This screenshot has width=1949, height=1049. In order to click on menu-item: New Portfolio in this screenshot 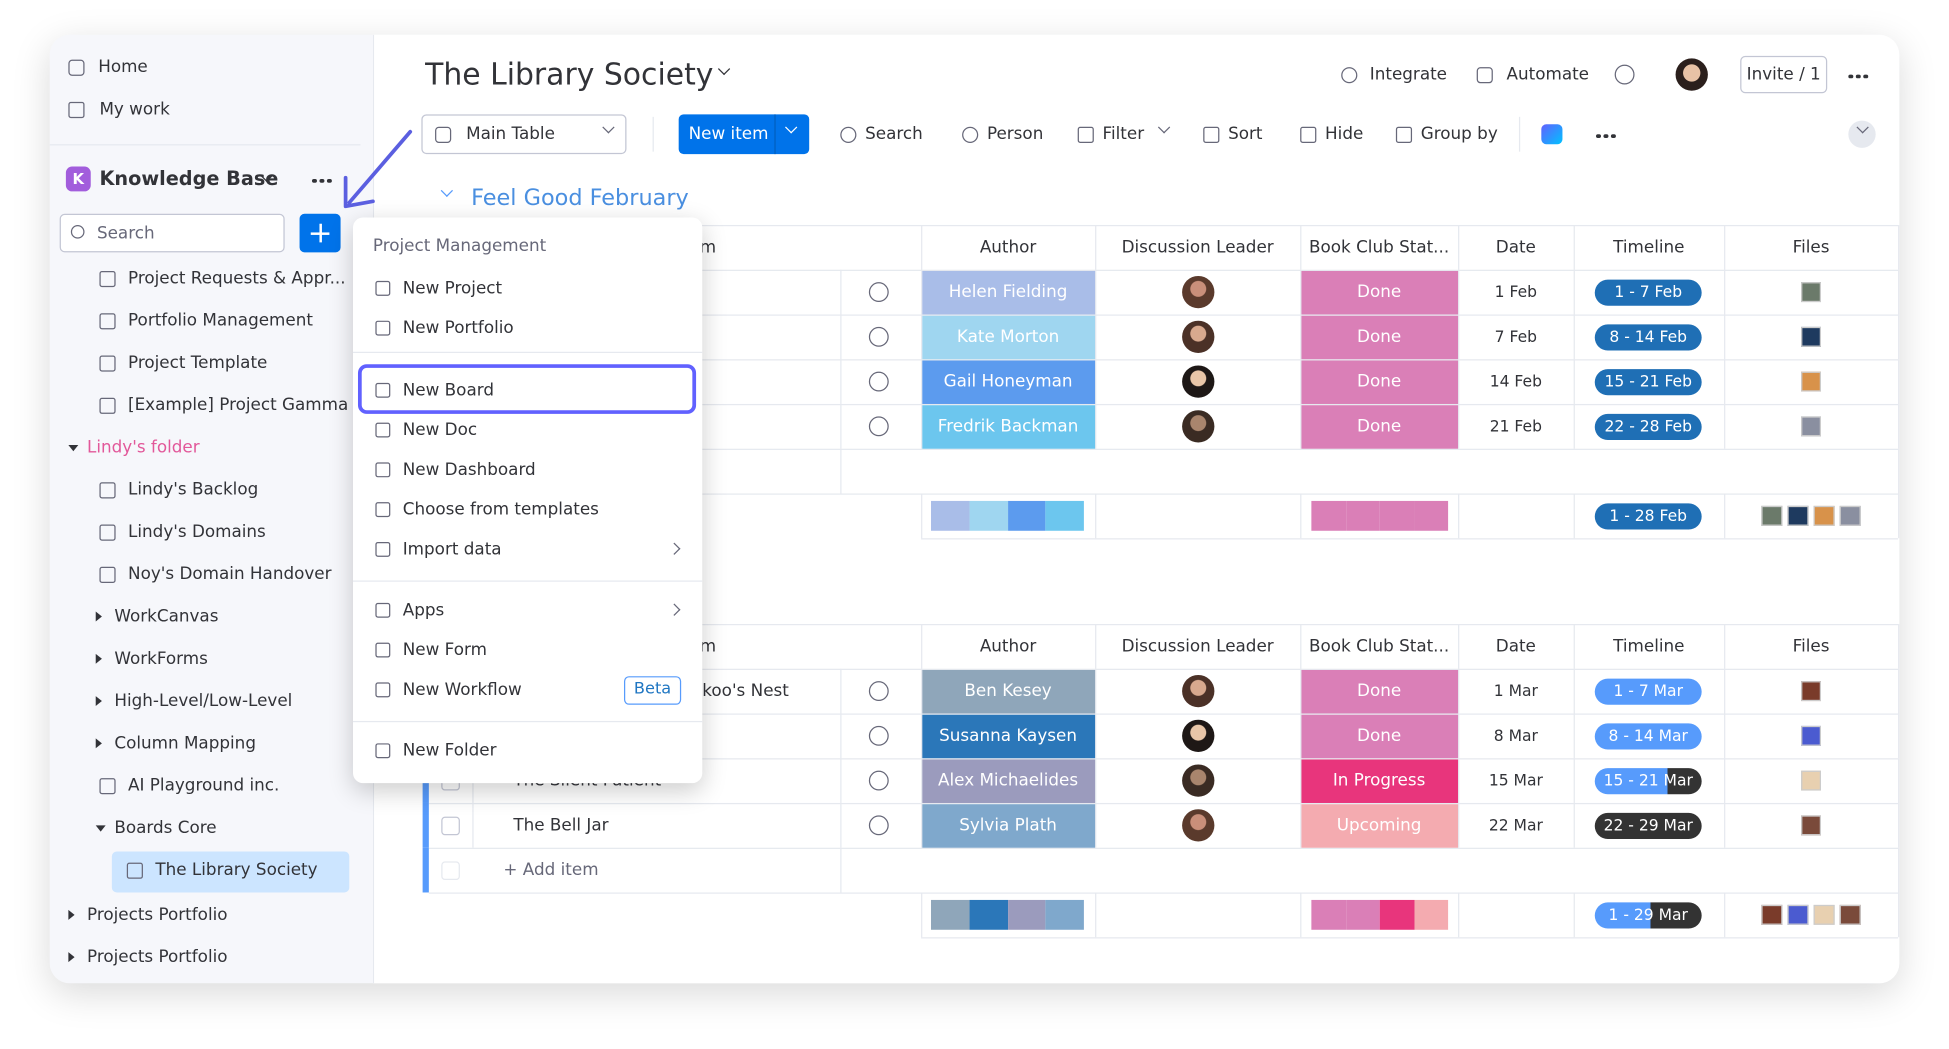, I will do `click(458, 328)`.